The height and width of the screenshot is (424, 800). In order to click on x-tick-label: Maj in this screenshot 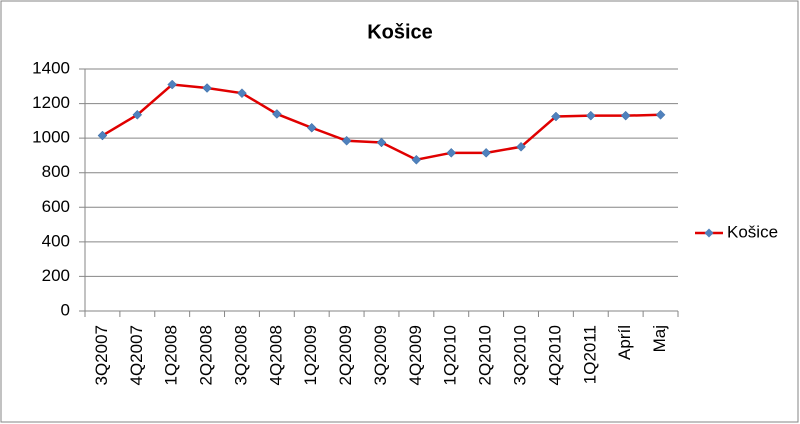, I will do `click(659, 338)`.